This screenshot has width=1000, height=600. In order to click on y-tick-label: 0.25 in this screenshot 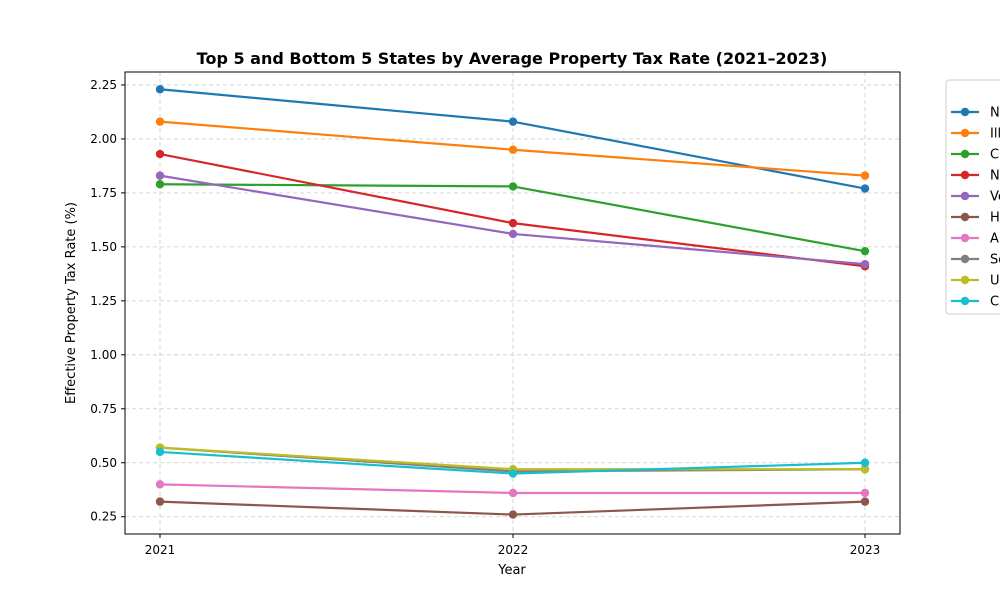, I will do `click(103, 517)`.